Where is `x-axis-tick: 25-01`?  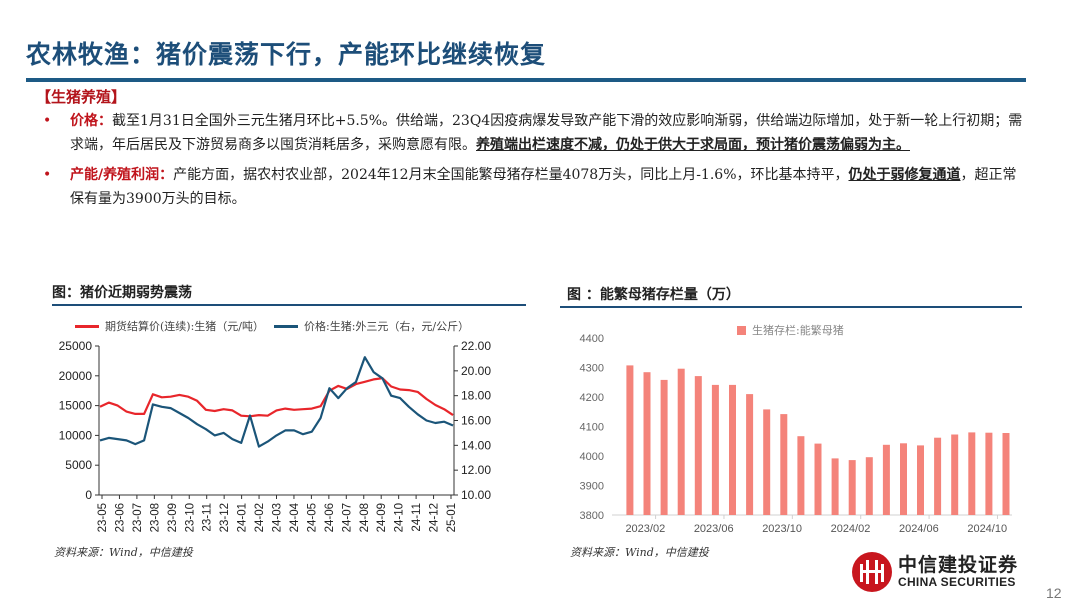
x-axis-tick: 25-01 is located at coordinates (452, 517).